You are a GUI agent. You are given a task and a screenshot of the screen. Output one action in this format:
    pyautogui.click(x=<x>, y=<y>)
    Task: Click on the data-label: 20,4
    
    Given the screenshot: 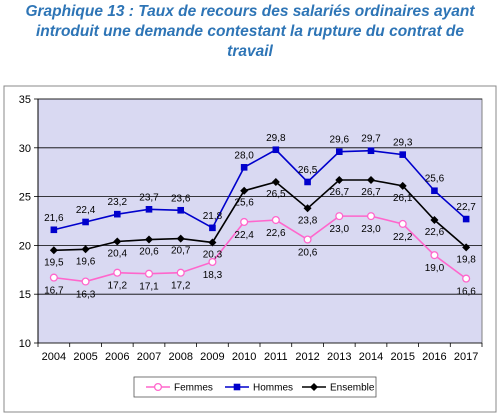 What is the action you would take?
    pyautogui.click(x=118, y=253)
    